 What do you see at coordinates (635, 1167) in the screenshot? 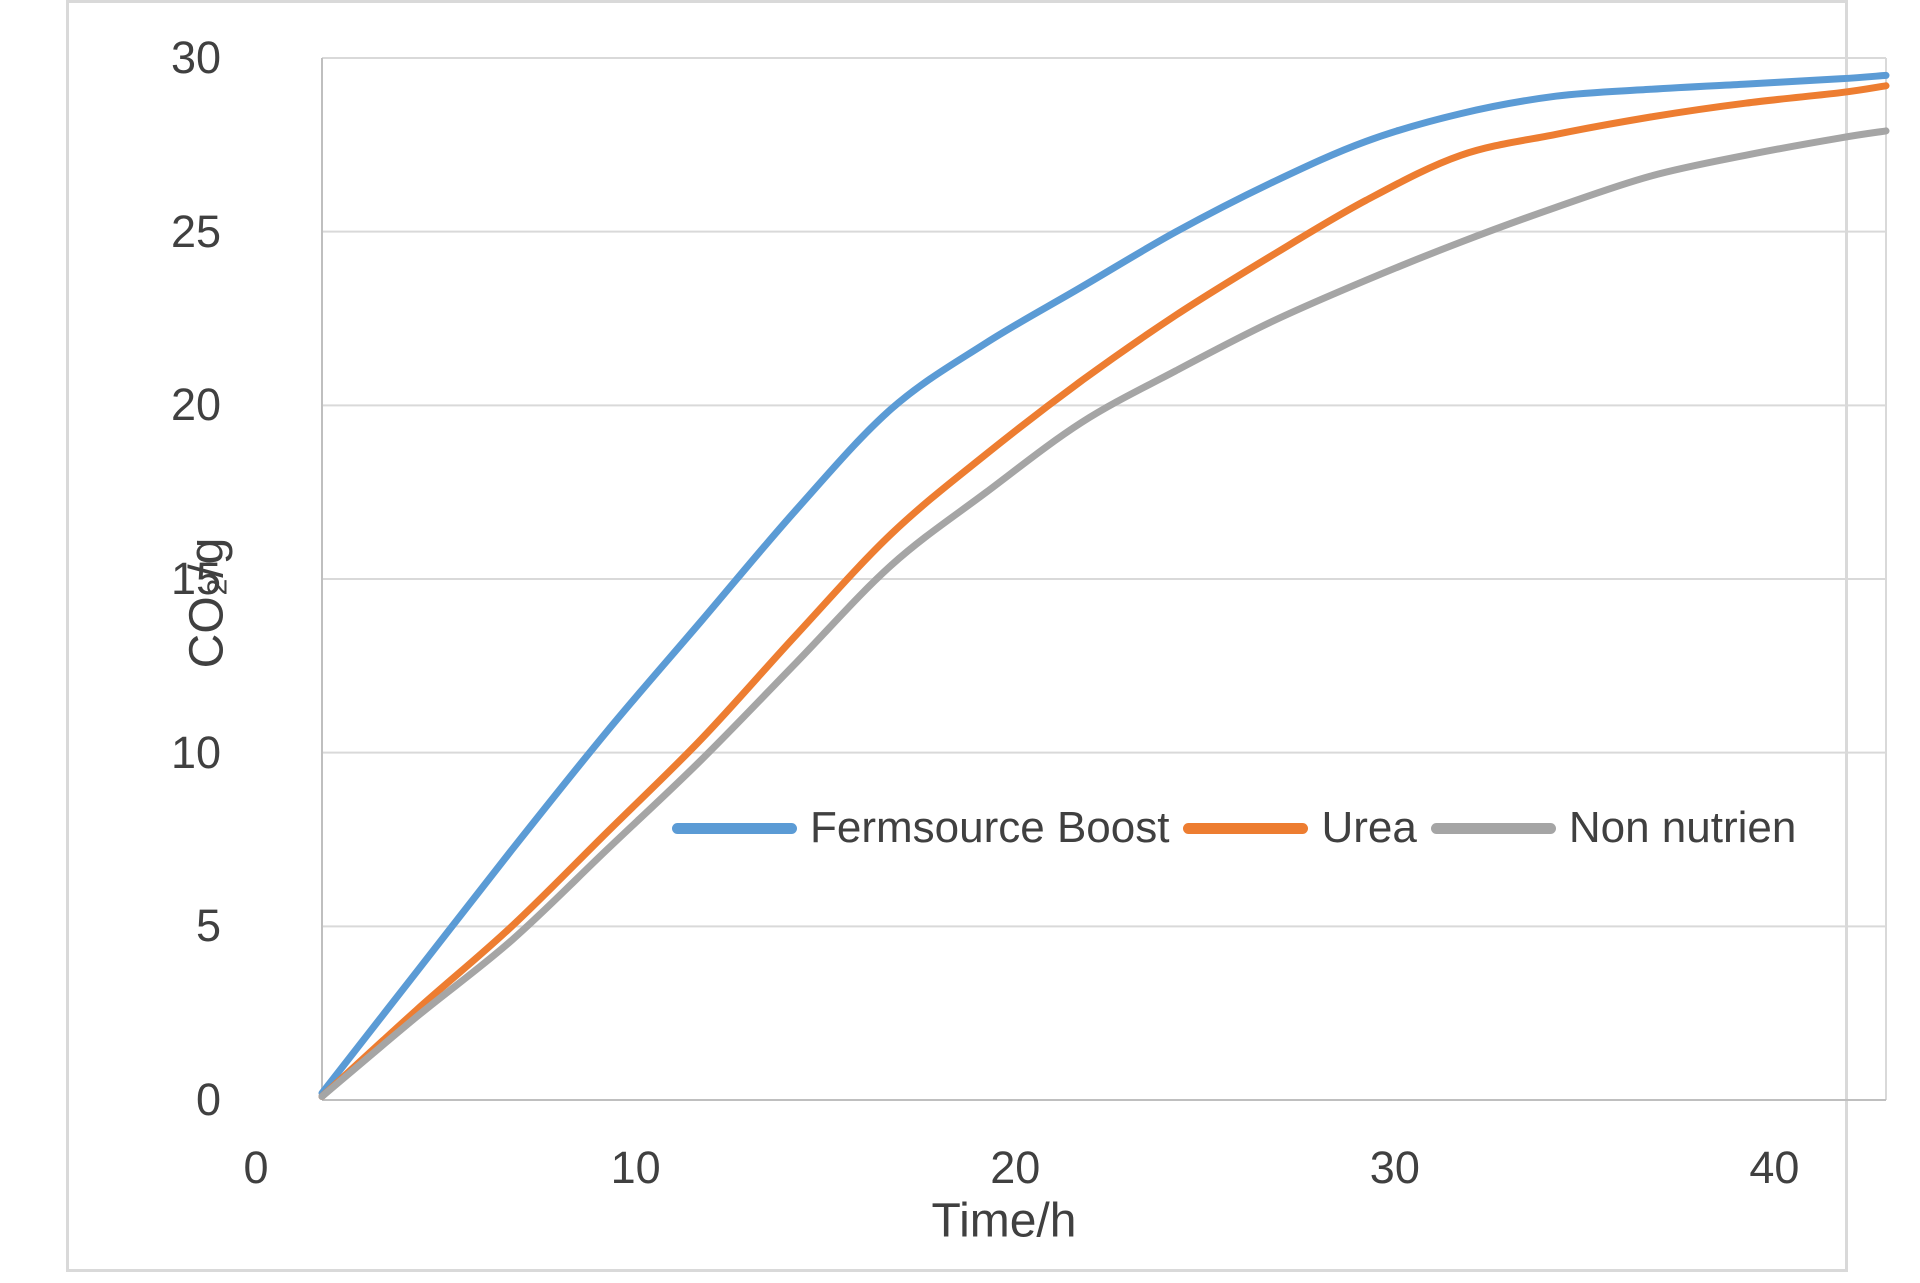
I see `x-tick-label: 10` at bounding box center [635, 1167].